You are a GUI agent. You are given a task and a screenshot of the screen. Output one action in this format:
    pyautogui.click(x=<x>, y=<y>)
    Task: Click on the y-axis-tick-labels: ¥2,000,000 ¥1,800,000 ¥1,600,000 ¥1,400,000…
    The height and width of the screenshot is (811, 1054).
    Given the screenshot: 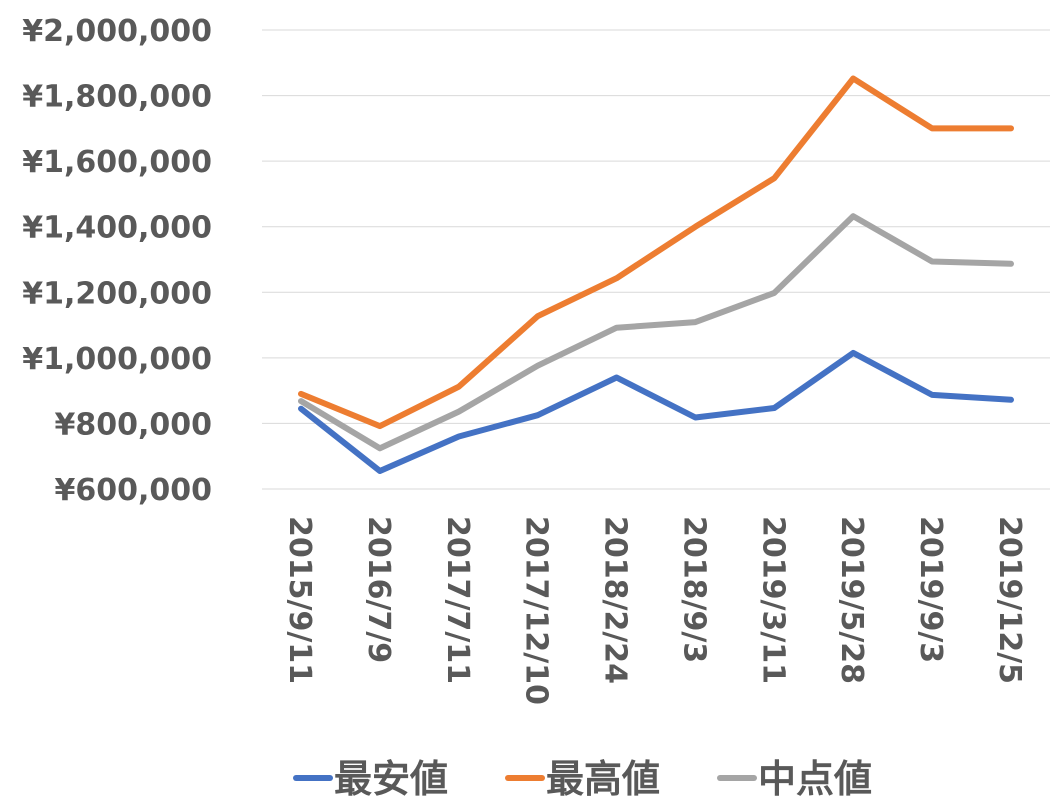 What is the action you would take?
    pyautogui.click(x=117, y=261)
    